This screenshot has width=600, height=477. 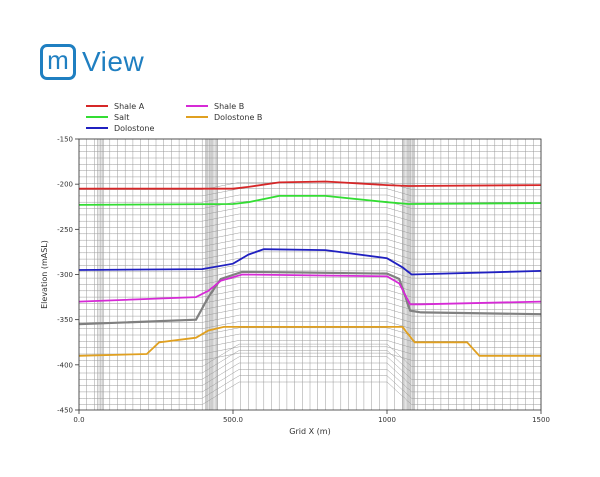 I want to click on y-tick-label: -400, so click(x=65, y=365).